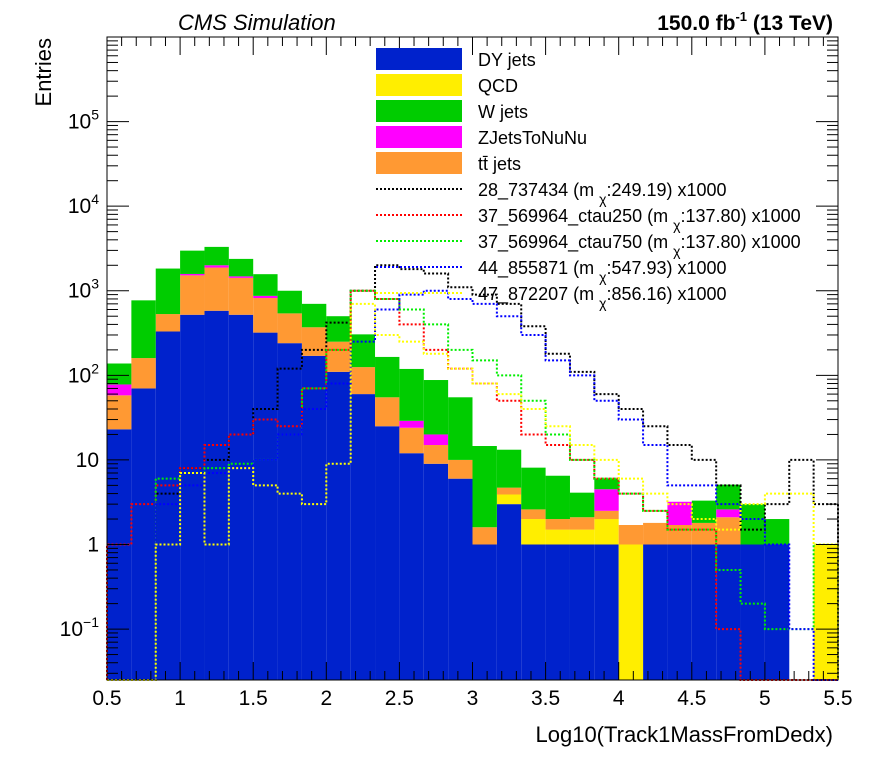 This screenshot has height=772, width=896. What do you see at coordinates (71, 629) in the screenshot?
I see `y-tick-label-base-0: 10` at bounding box center [71, 629].